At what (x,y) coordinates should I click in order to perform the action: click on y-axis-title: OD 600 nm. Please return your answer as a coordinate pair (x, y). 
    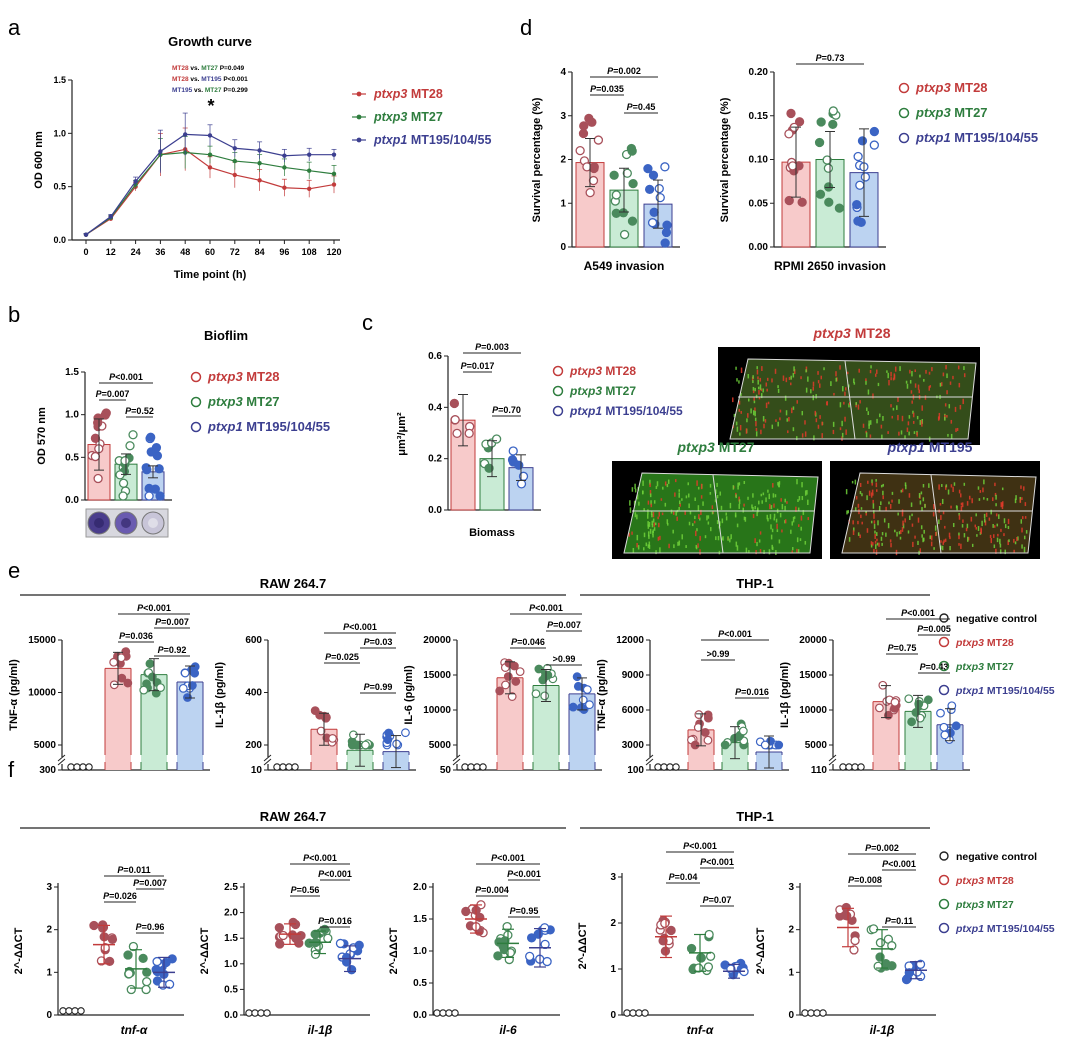
    Looking at the image, I should click on (39, 160).